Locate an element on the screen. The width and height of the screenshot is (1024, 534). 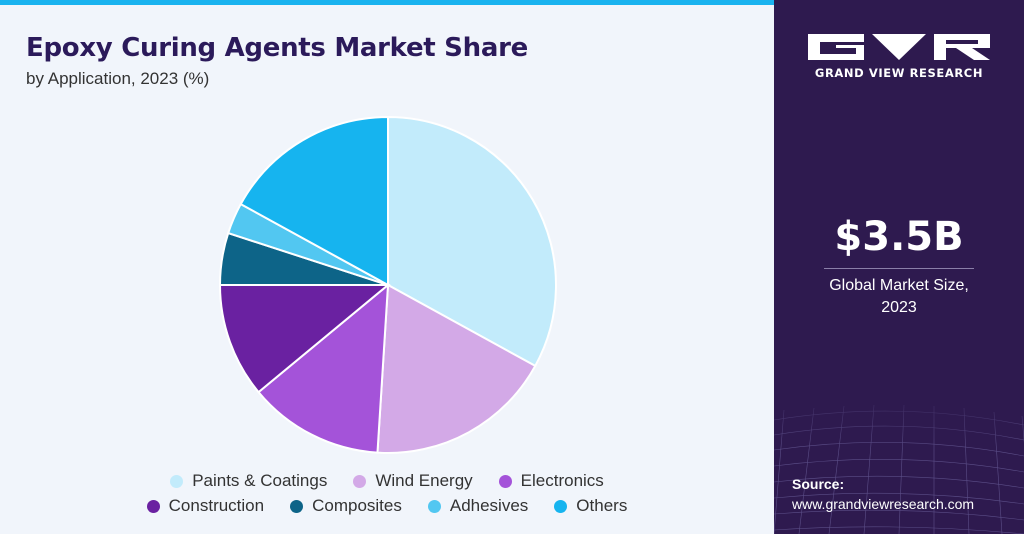
legend-item: Paints & Coatings is located at coordinates (248, 481).